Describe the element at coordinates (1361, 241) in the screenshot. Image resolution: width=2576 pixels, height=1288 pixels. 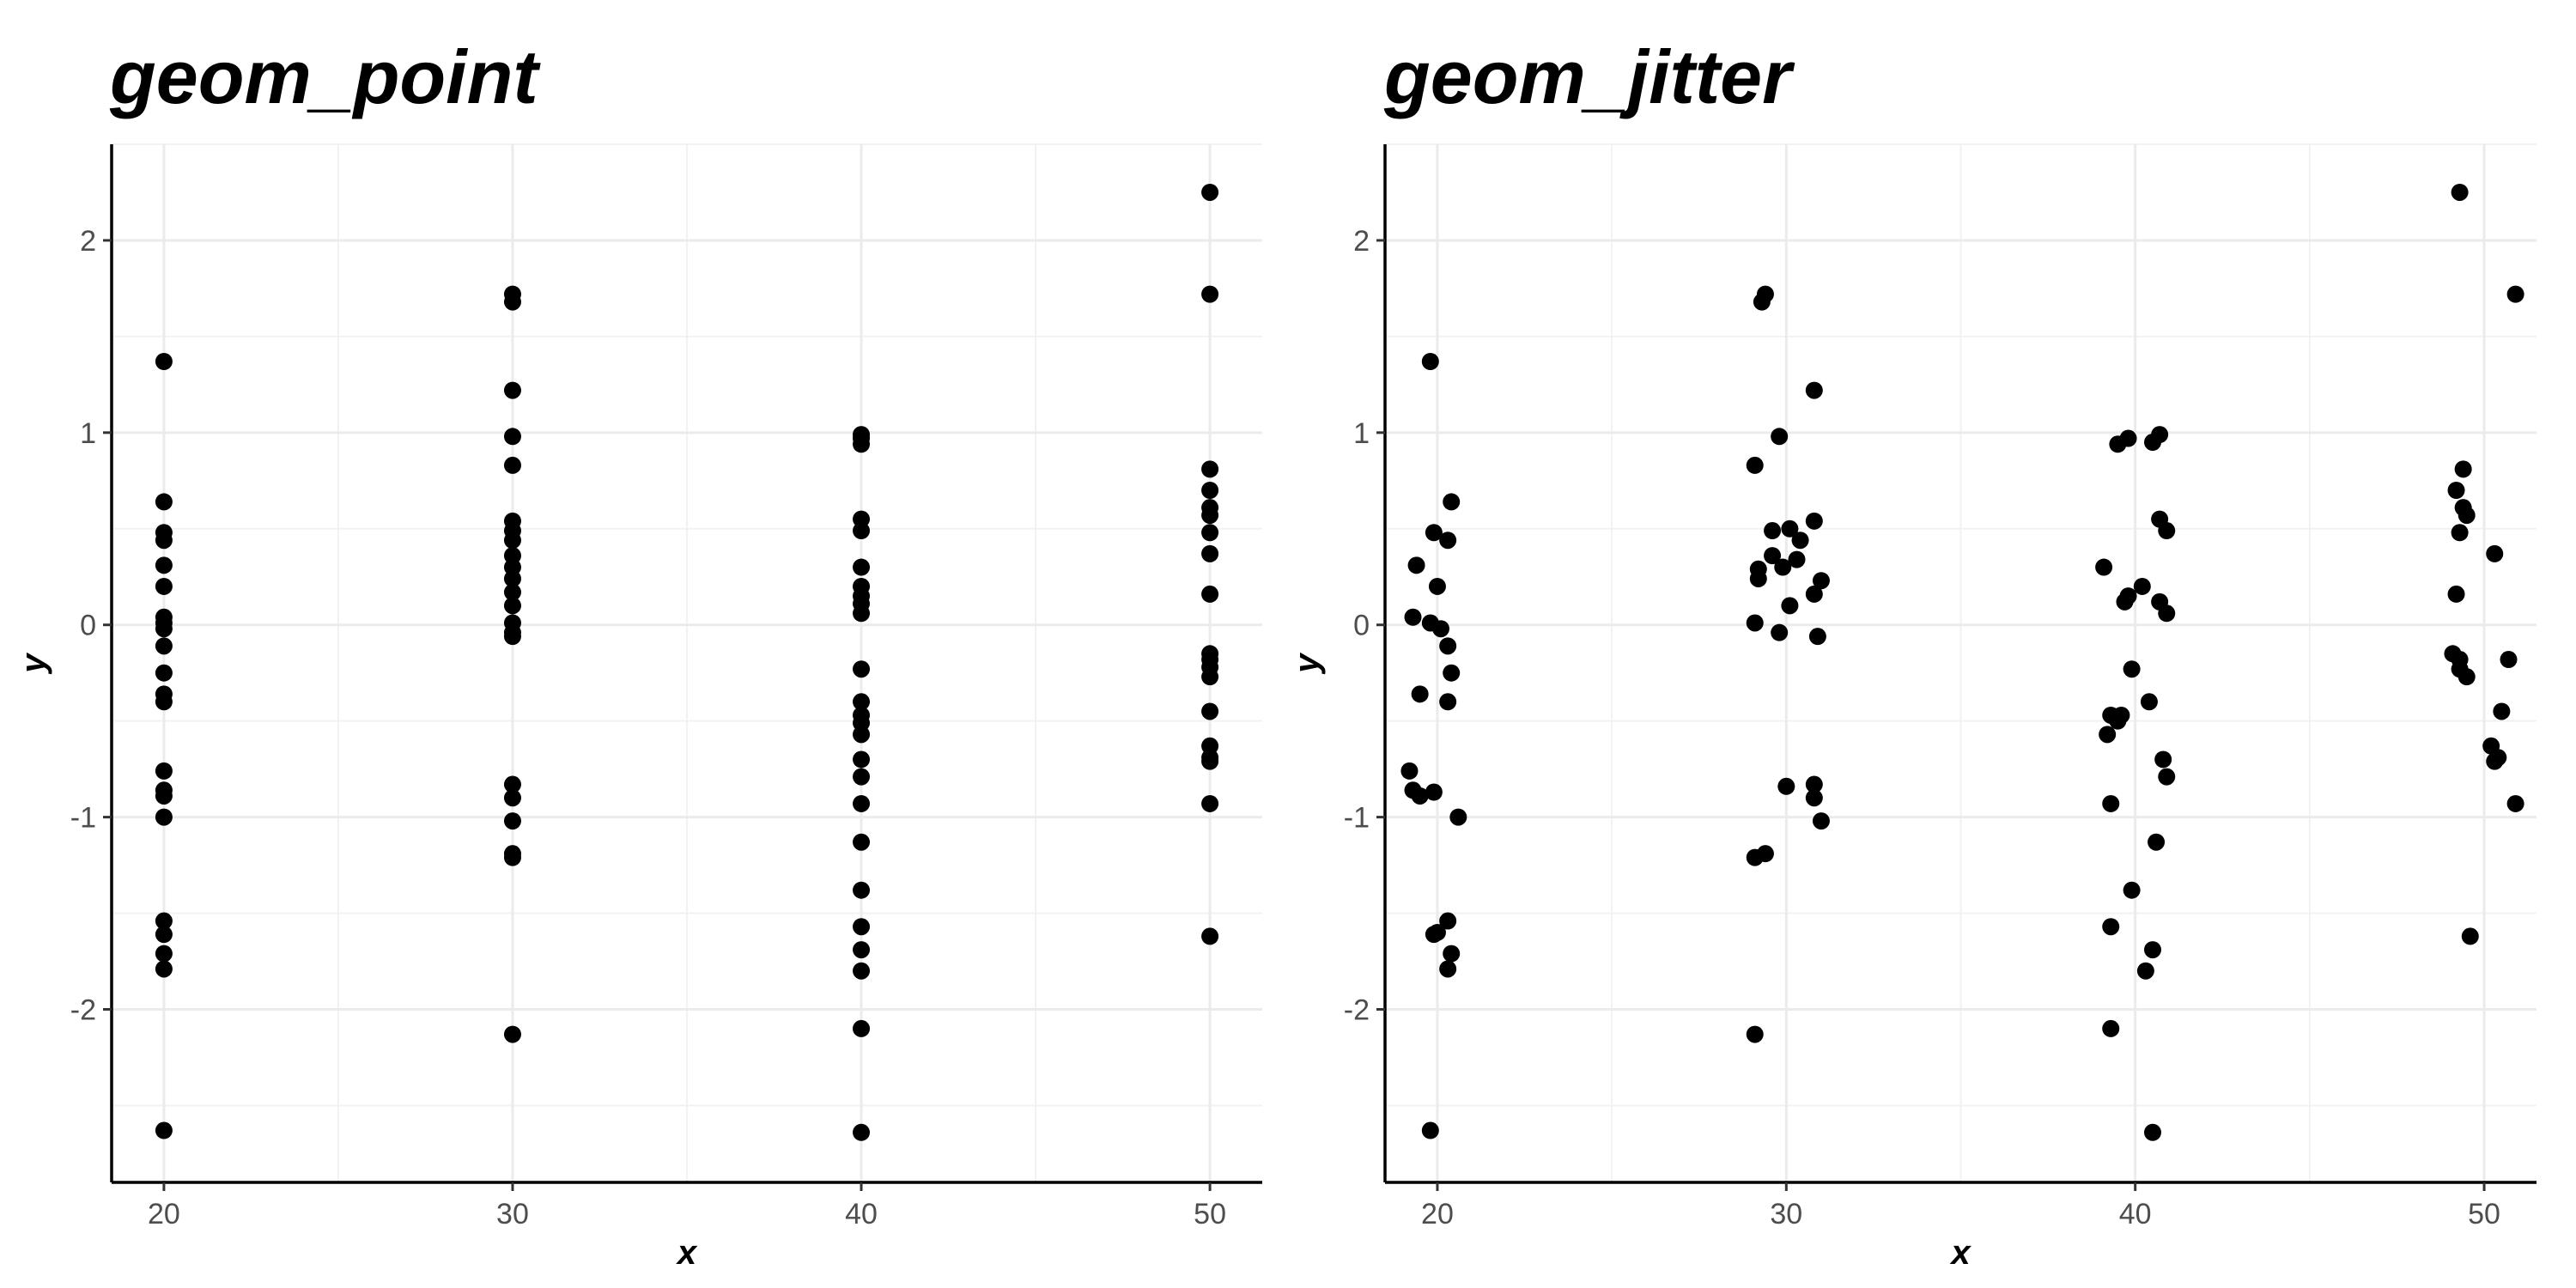
I see `y-tick-label: 2` at that location.